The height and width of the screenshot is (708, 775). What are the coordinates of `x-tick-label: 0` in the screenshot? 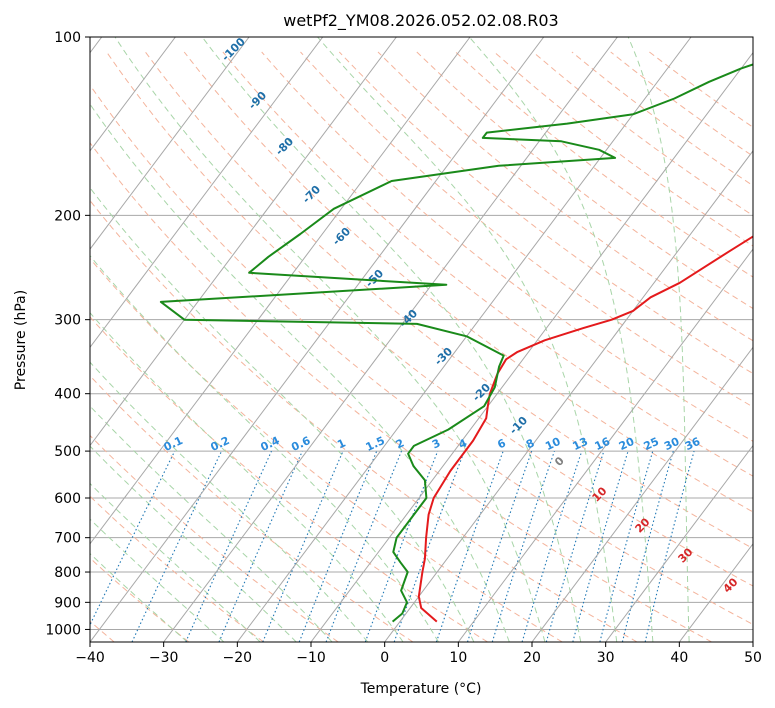 It's located at (384, 658).